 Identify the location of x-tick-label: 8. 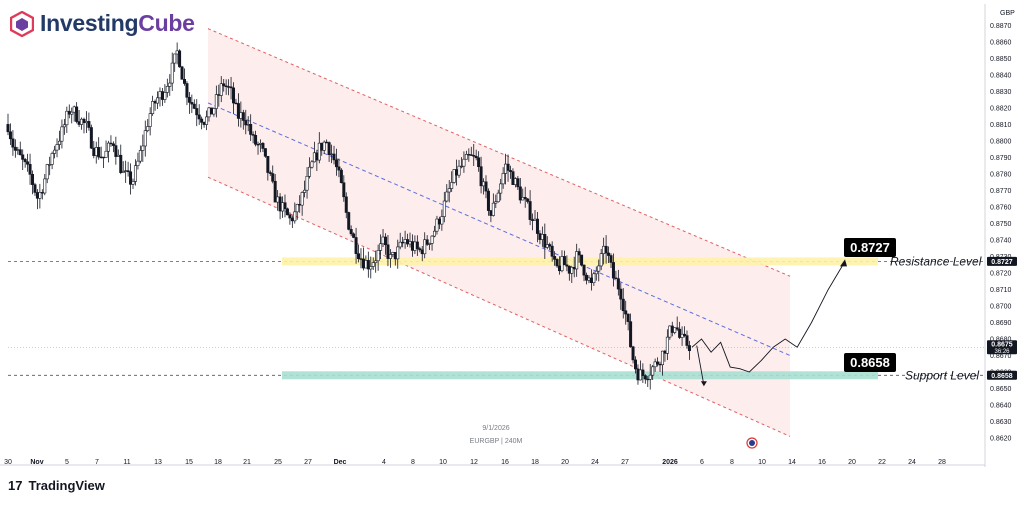
(413, 462).